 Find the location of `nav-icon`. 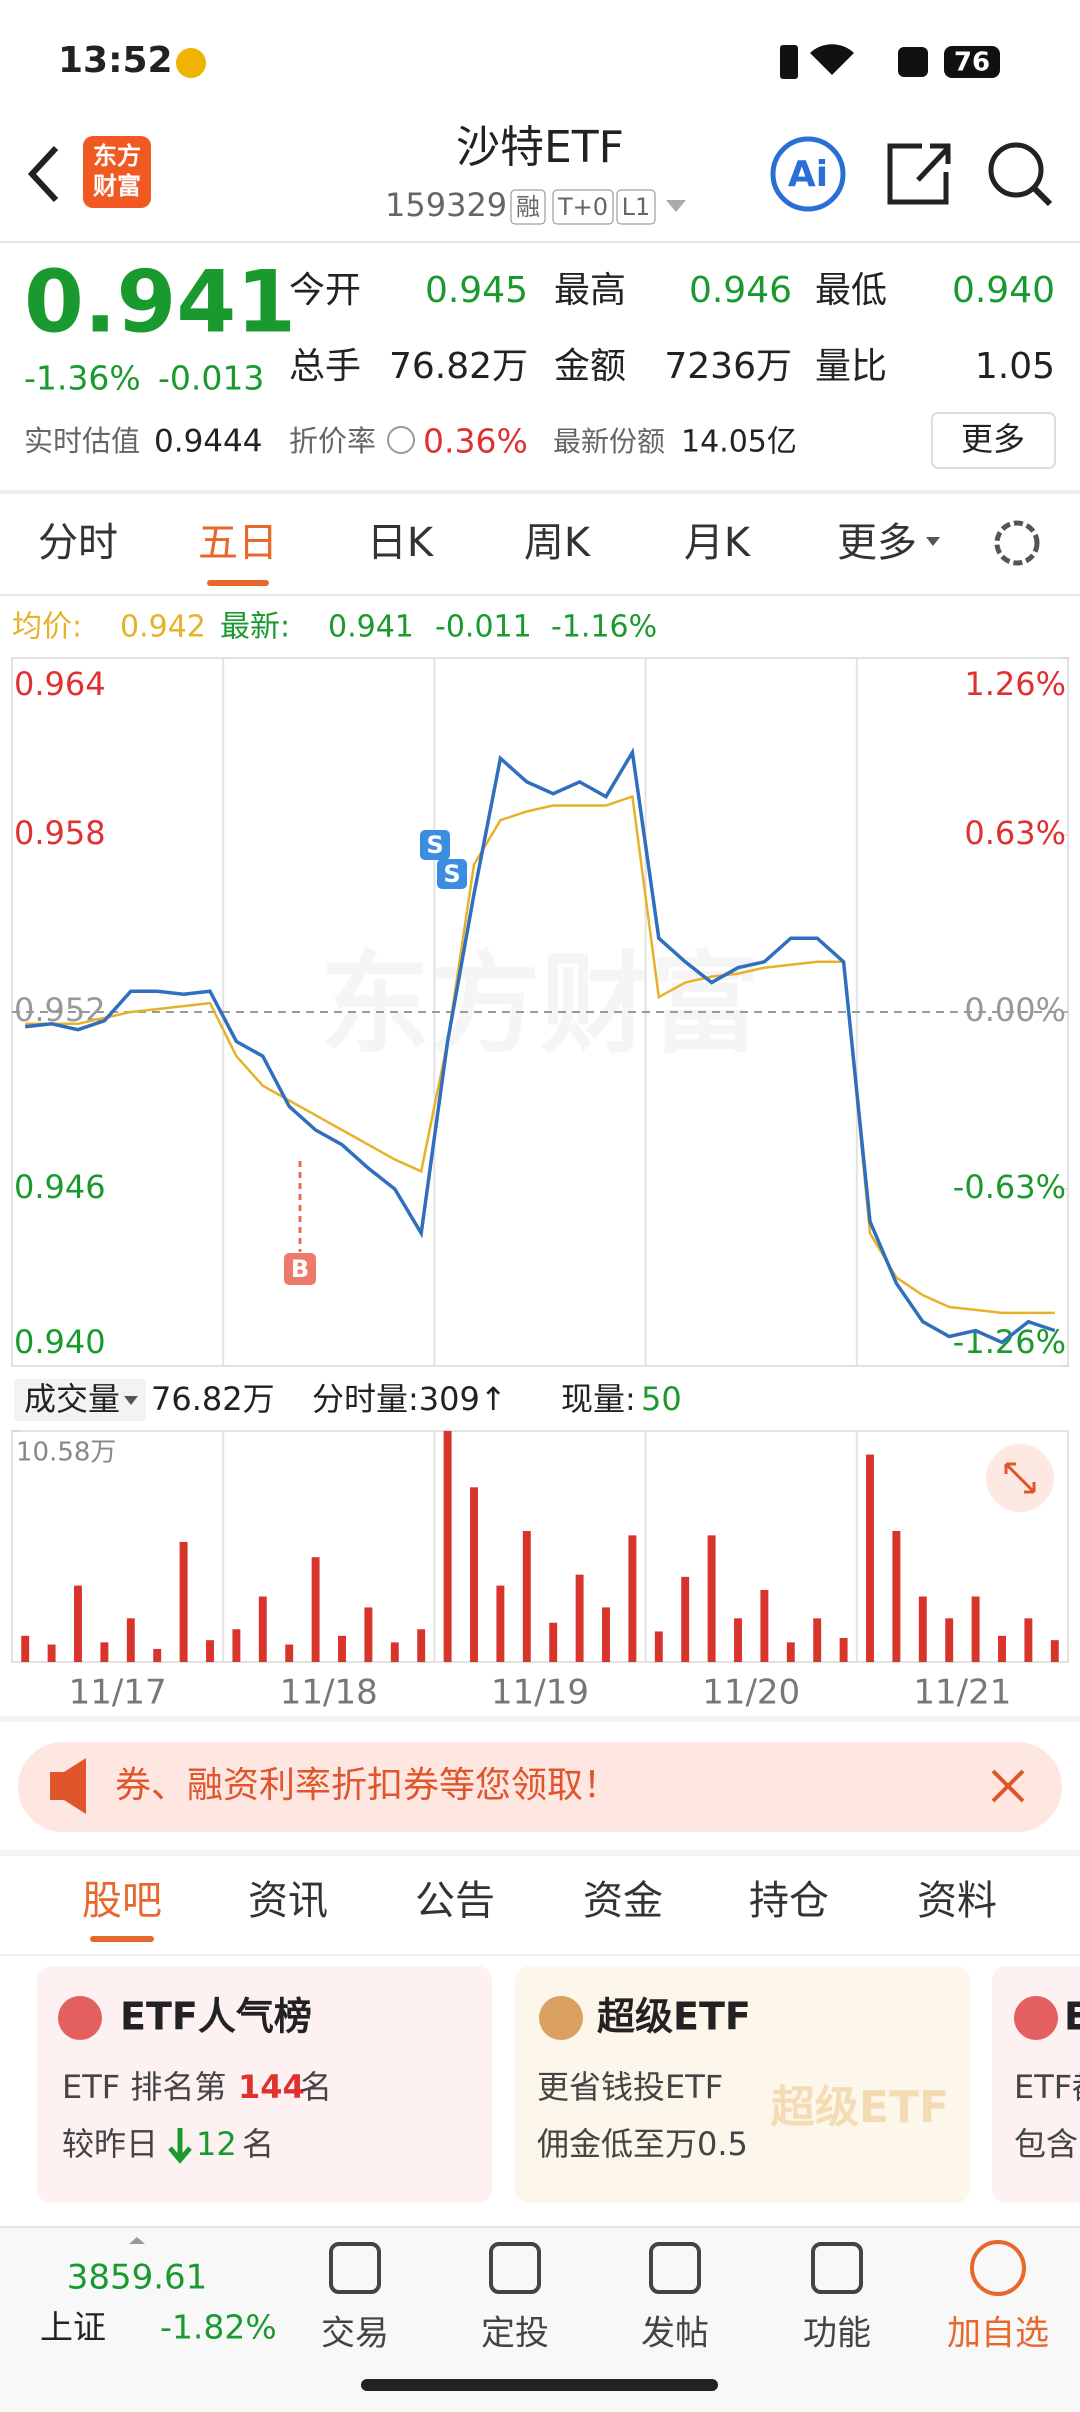

nav-icon is located at coordinates (998, 2268).